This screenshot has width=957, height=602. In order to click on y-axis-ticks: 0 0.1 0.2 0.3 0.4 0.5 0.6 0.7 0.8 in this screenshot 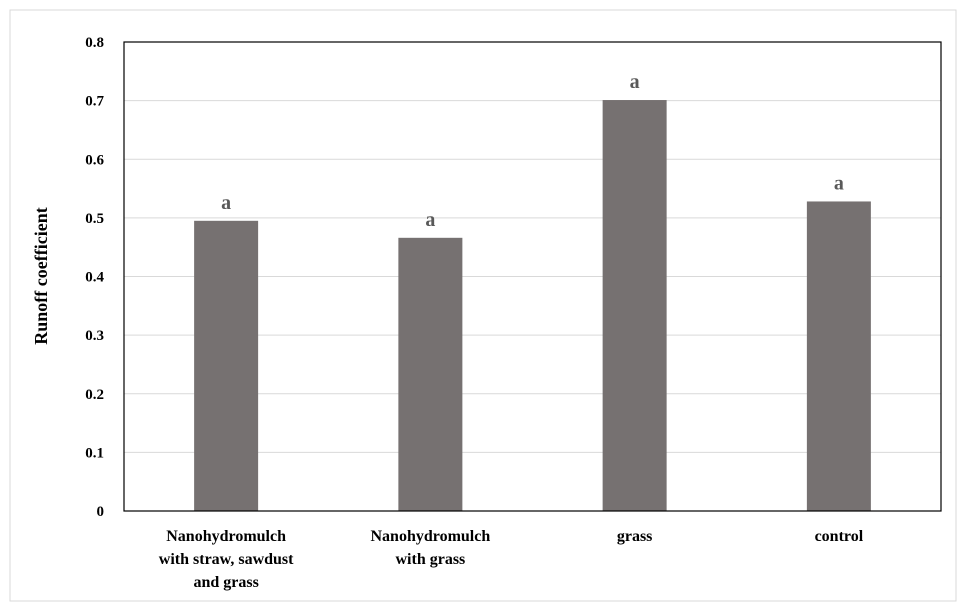, I will do `click(94, 277)`.